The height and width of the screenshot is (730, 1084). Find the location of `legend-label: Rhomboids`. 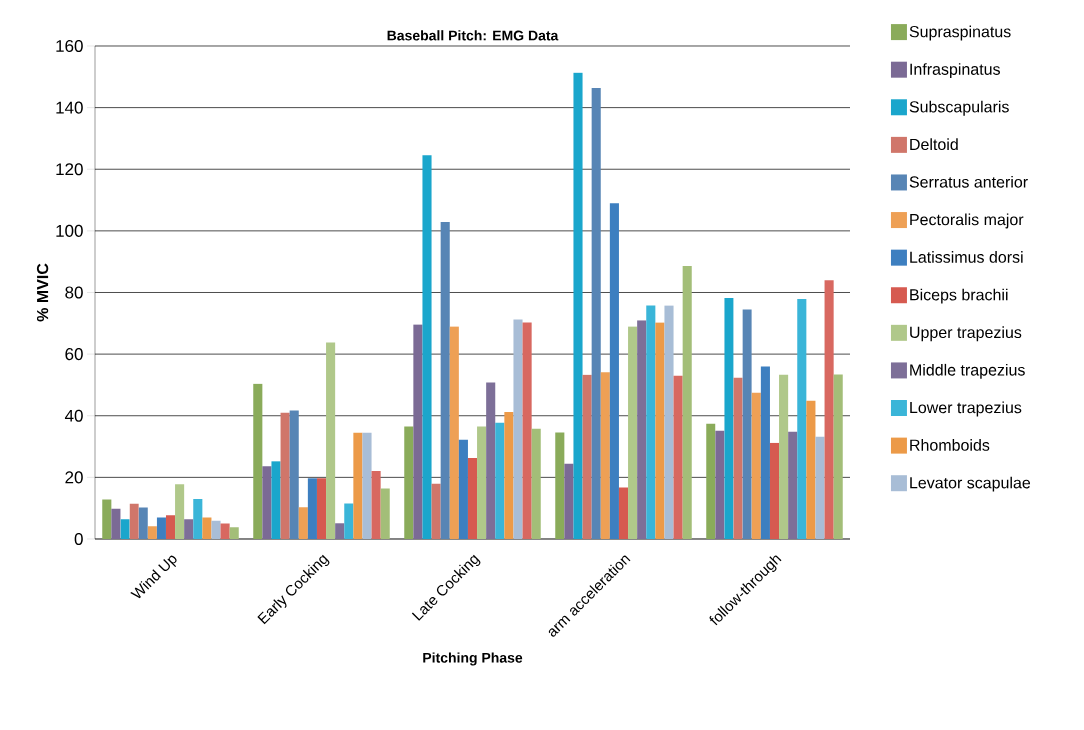

legend-label: Rhomboids is located at coordinates (950, 445).